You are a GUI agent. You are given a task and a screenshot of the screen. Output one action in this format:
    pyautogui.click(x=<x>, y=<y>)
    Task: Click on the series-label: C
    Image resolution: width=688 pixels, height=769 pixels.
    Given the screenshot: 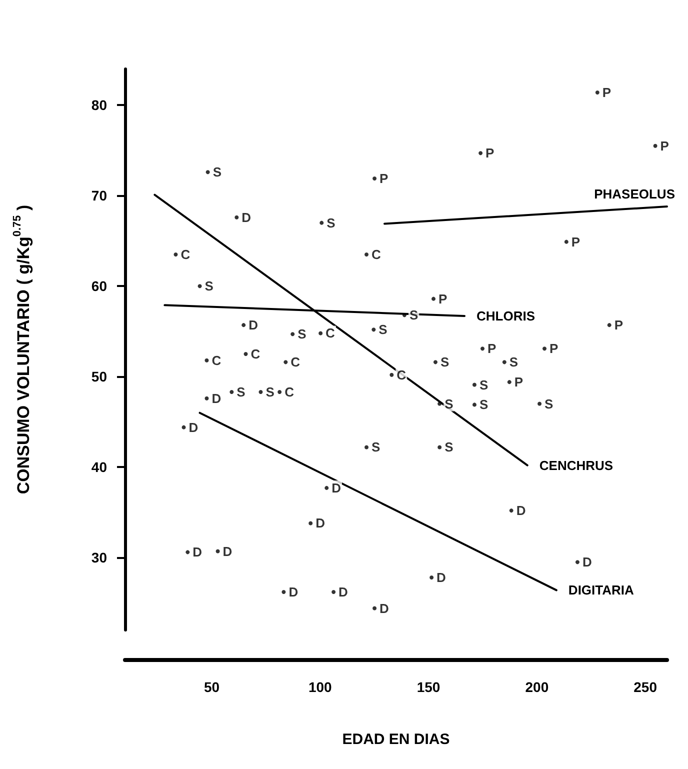 What is the action you would take?
    pyautogui.click(x=185, y=254)
    